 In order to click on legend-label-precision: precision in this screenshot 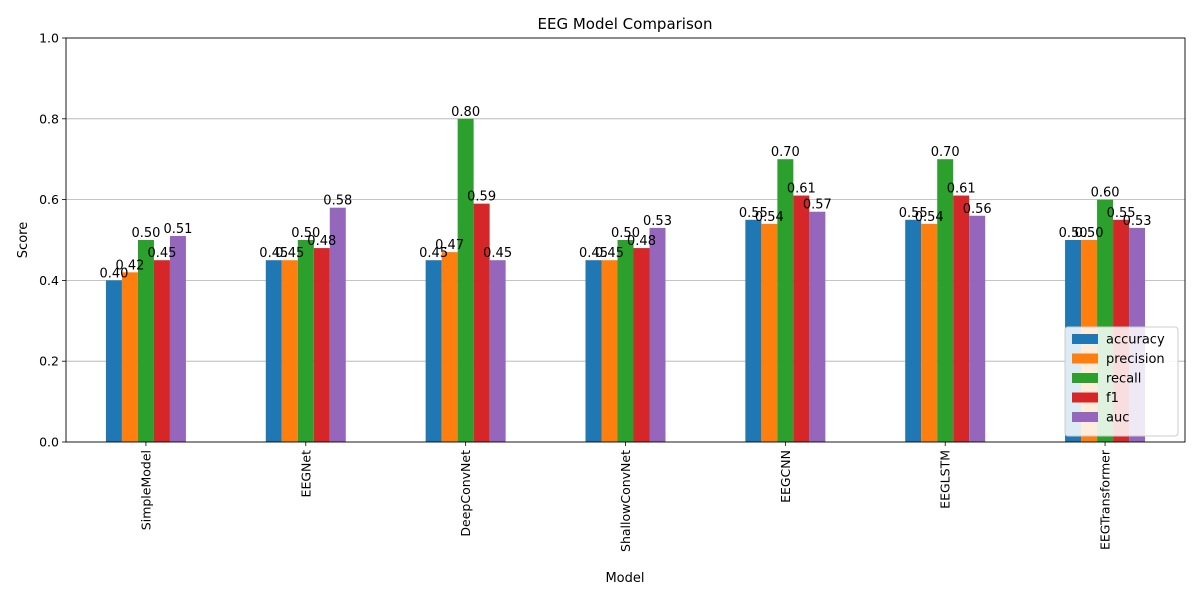, I will do `click(1135, 359)`.